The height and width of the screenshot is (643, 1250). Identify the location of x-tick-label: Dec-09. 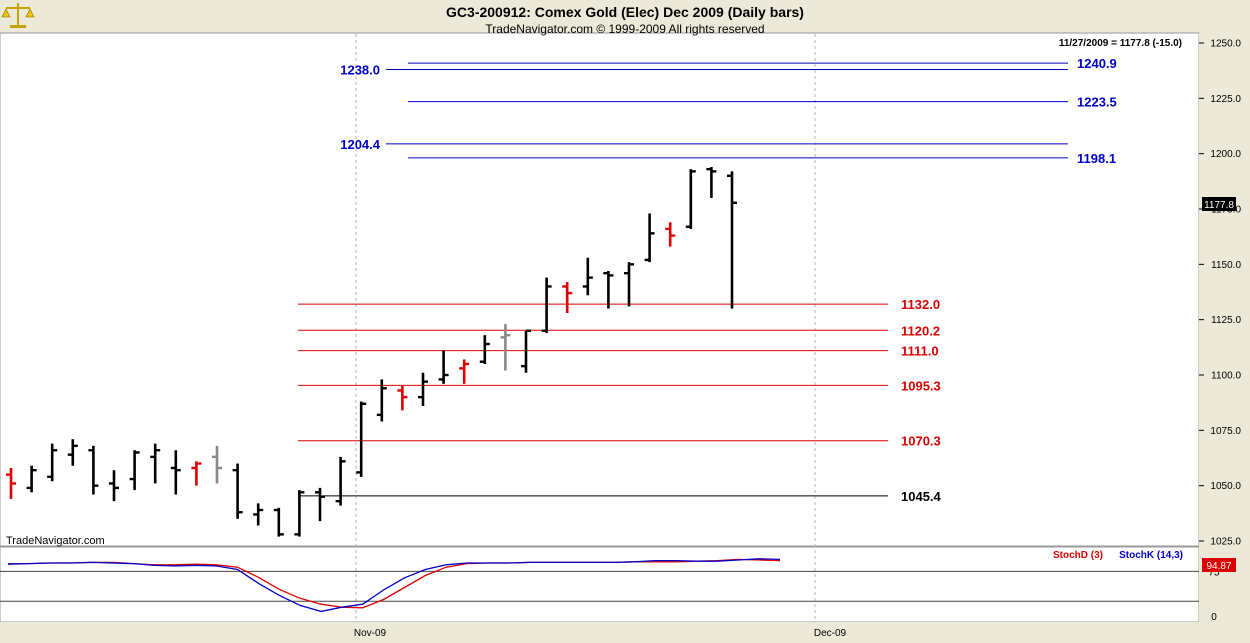
(830, 633).